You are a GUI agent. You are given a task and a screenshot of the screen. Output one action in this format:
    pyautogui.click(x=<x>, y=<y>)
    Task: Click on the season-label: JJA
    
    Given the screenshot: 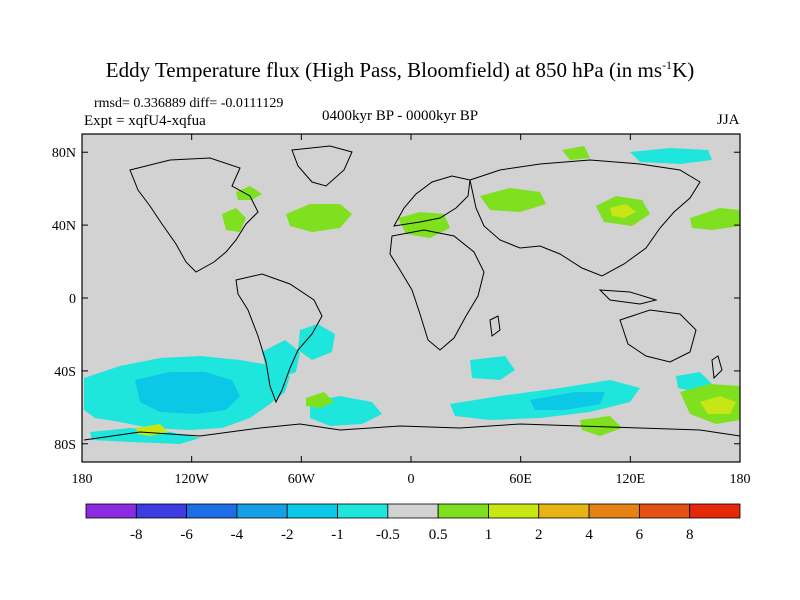 What is the action you would take?
    pyautogui.click(x=728, y=120)
    